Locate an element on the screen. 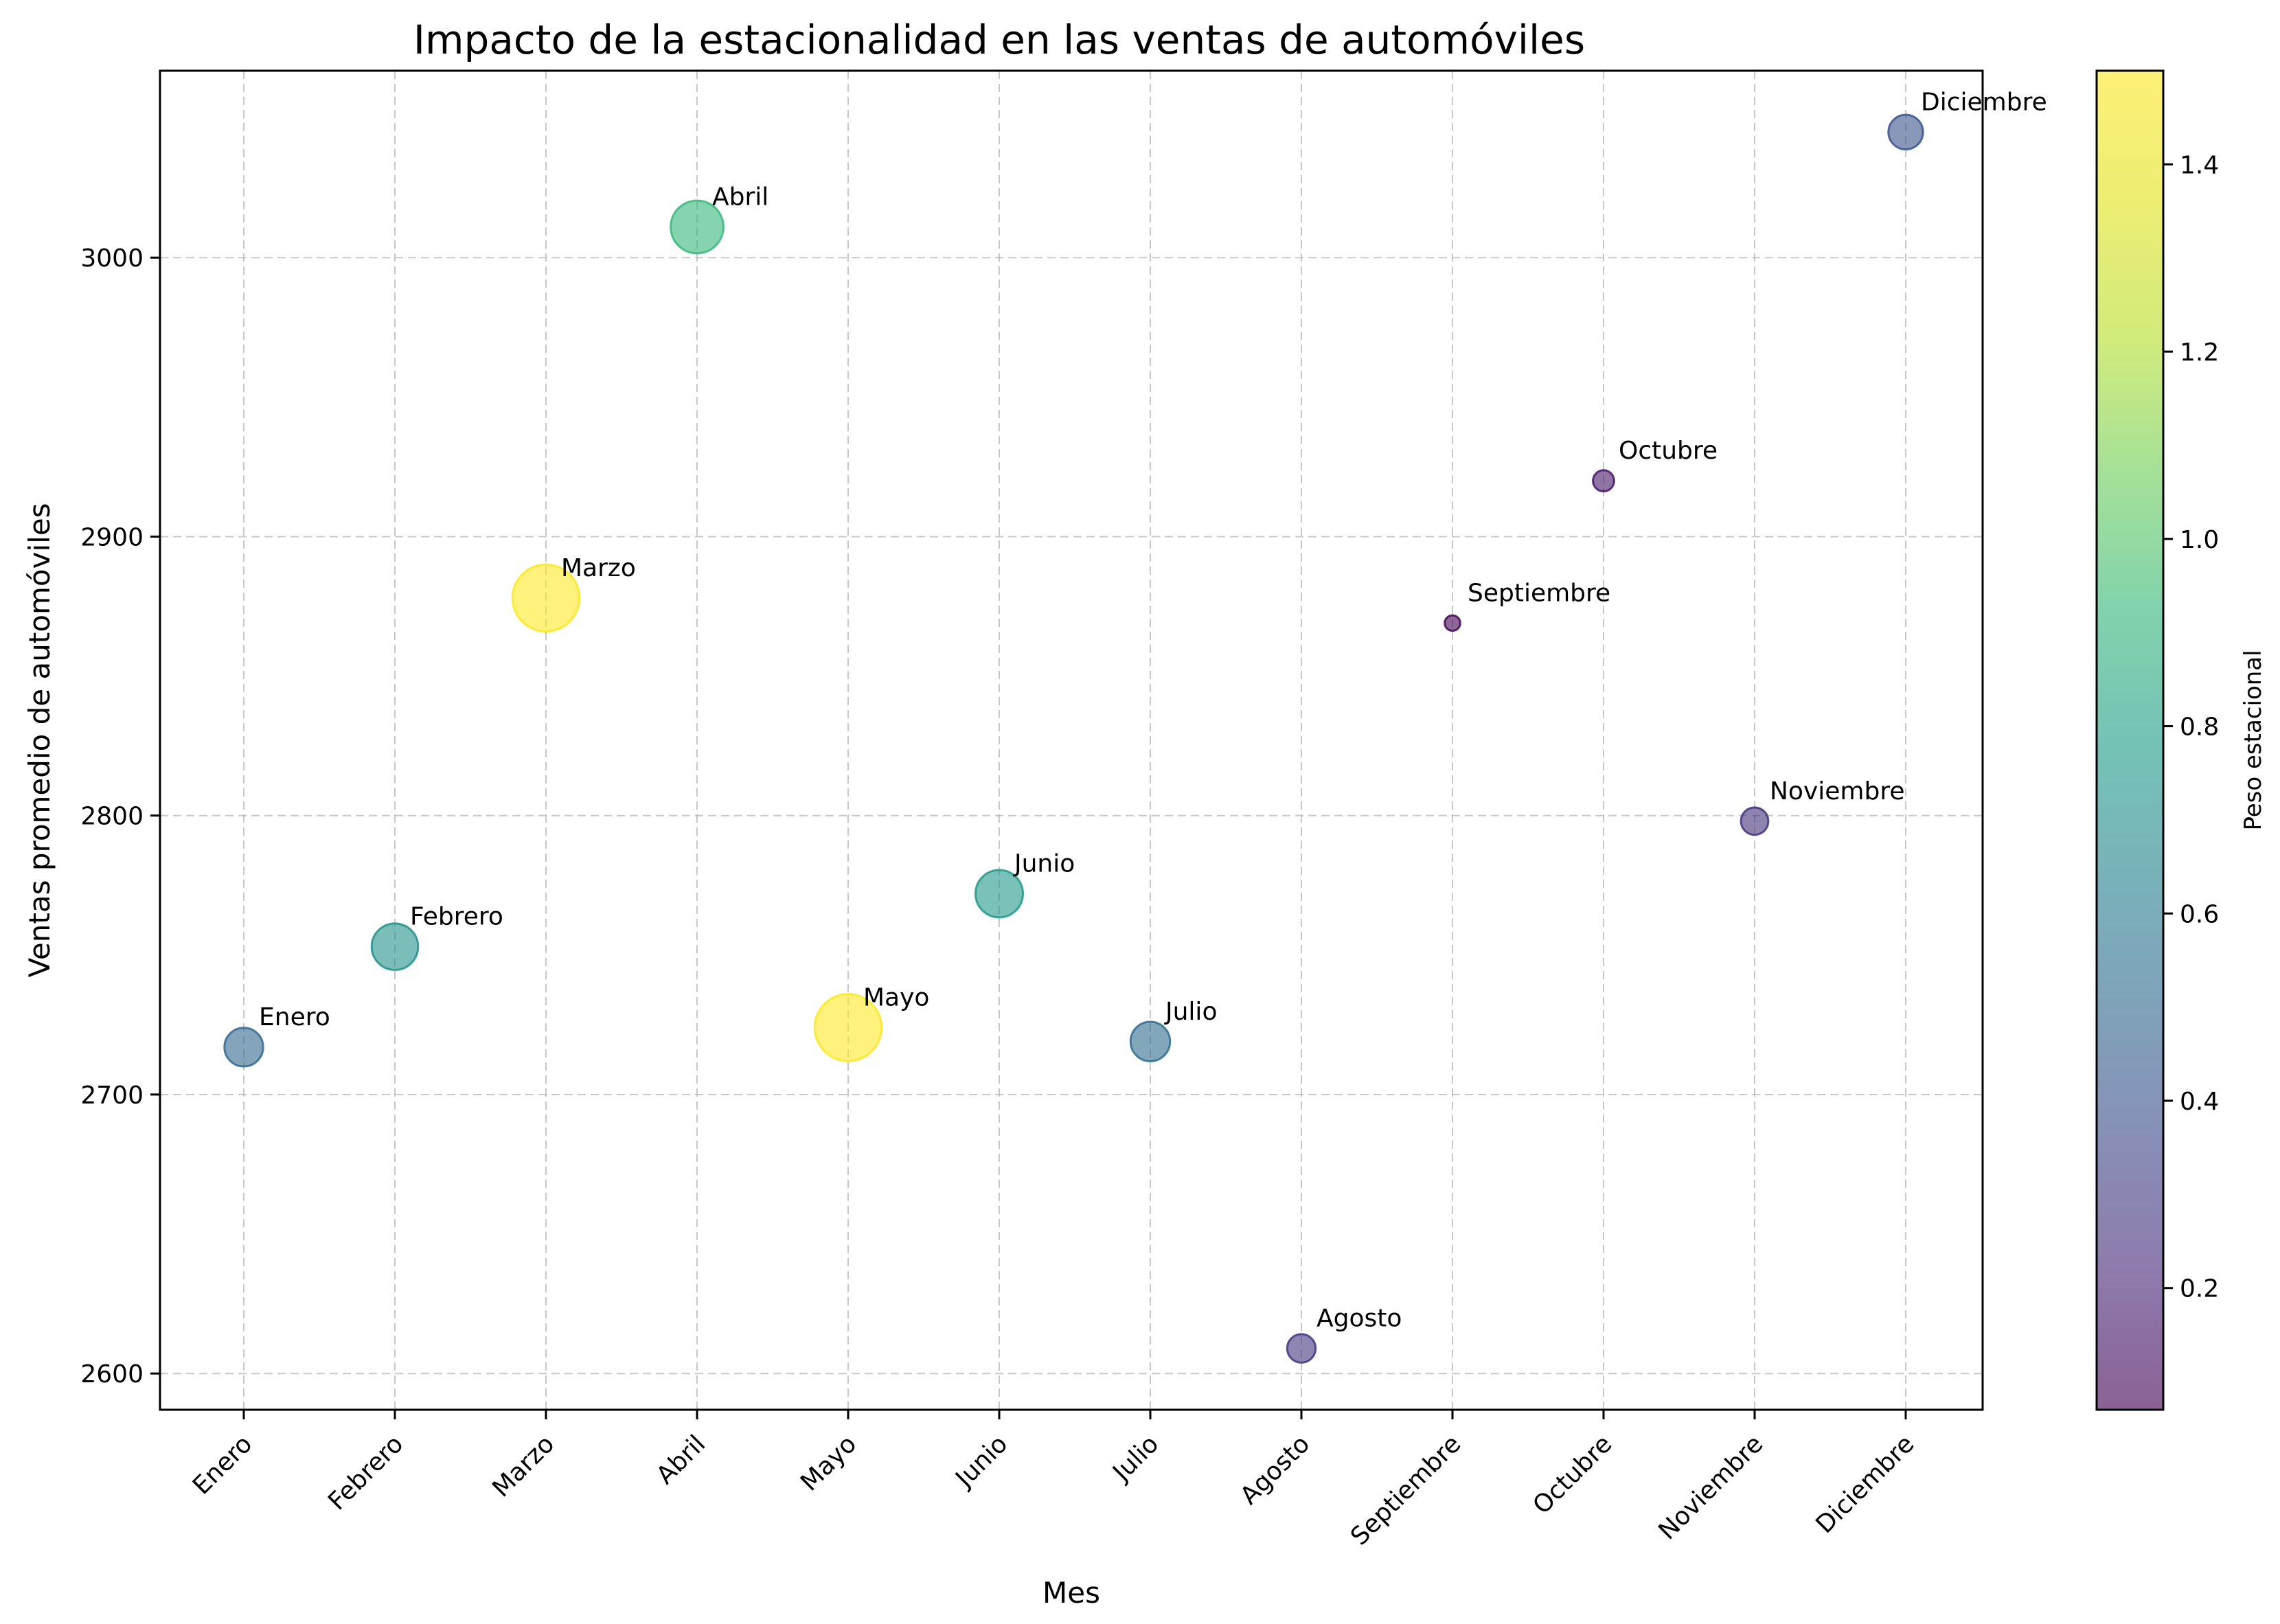 Image resolution: width=2280 pixels, height=1624 pixels. point-label: Enero is located at coordinates (294, 1017).